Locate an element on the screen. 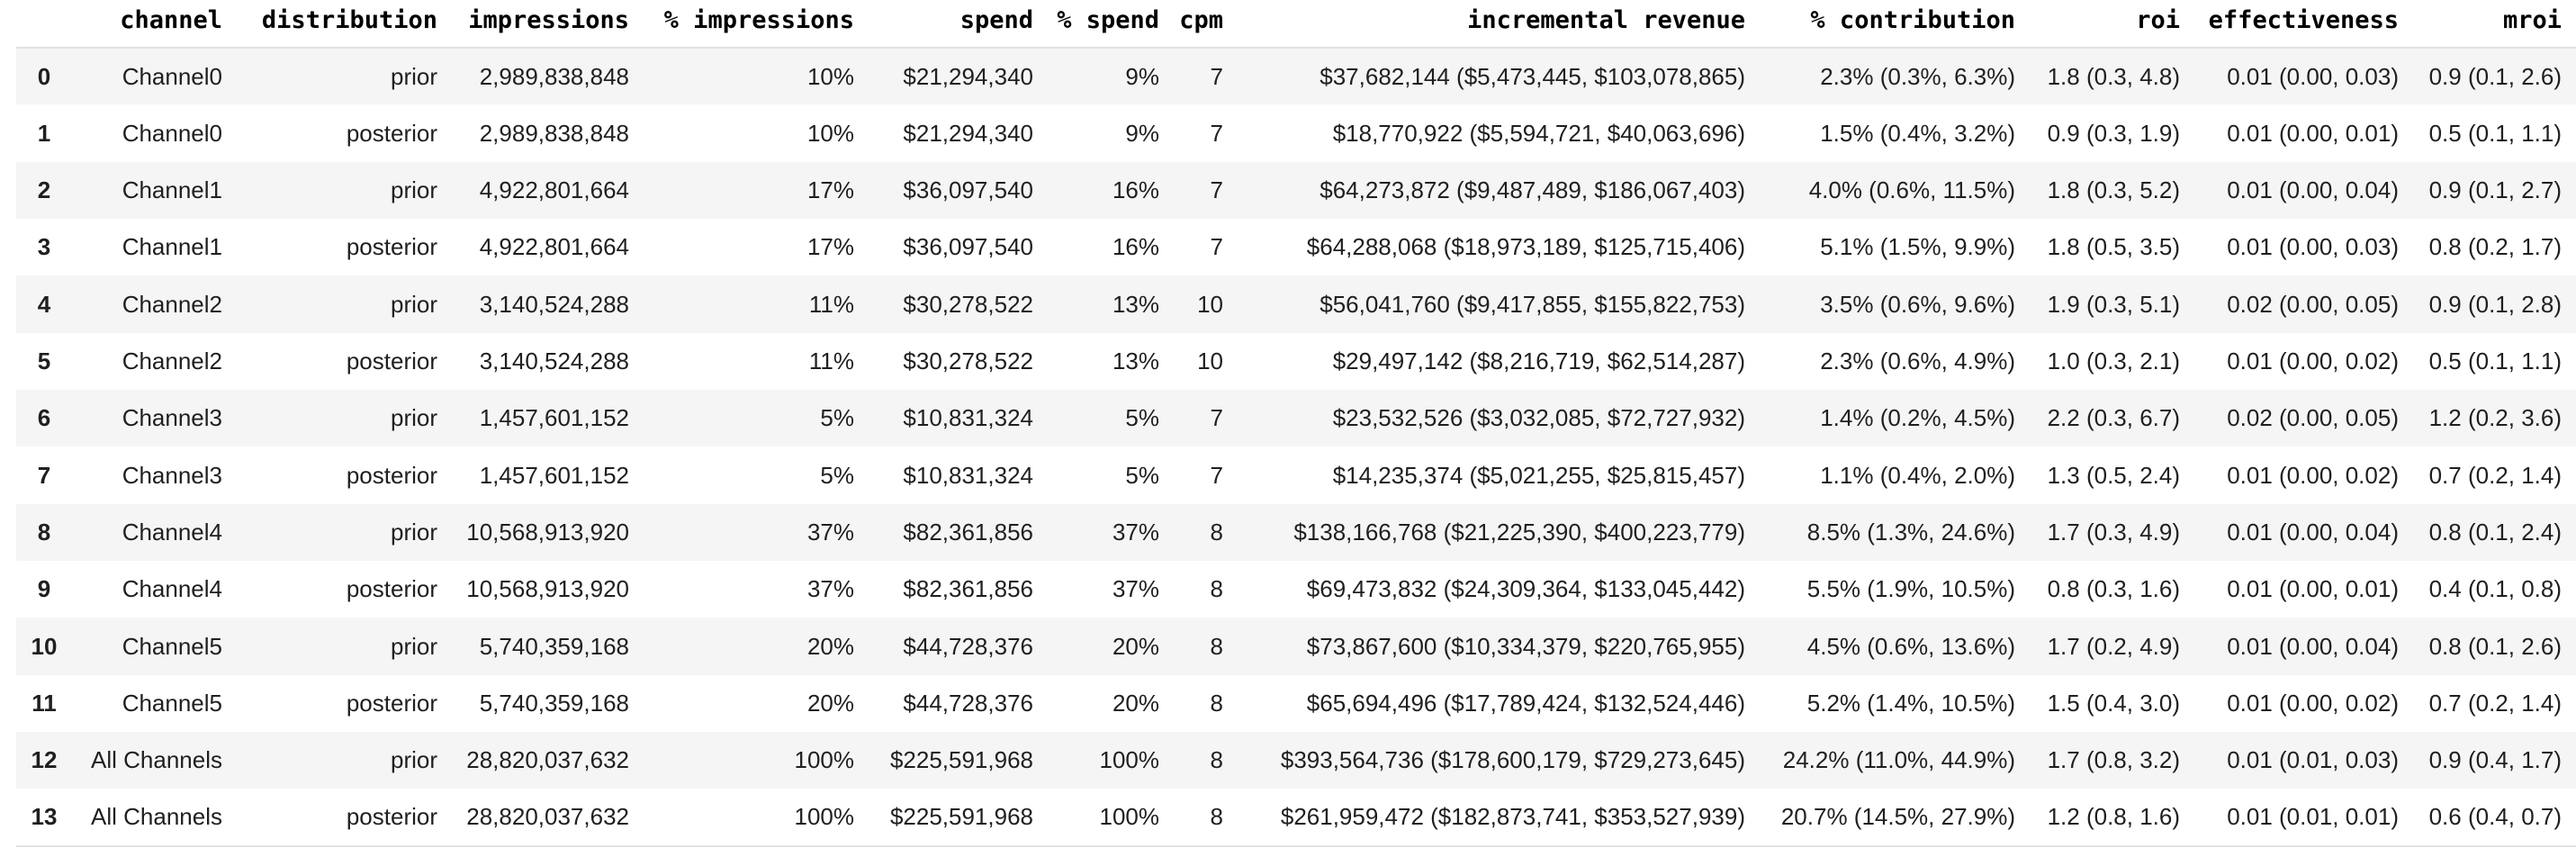 This screenshot has height=848, width=2576. cell-impressions: 3,140,524,288 is located at coordinates (554, 304).